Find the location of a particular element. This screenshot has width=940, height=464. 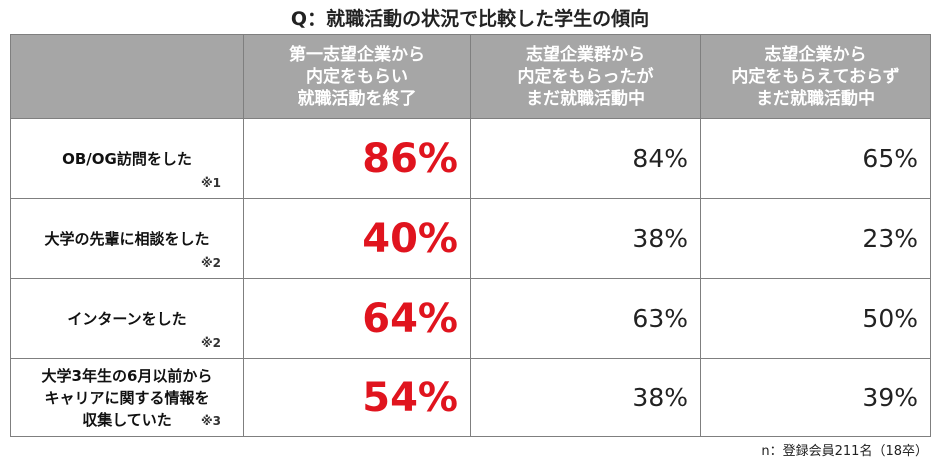

row-note: ※1 is located at coordinates (210, 183).